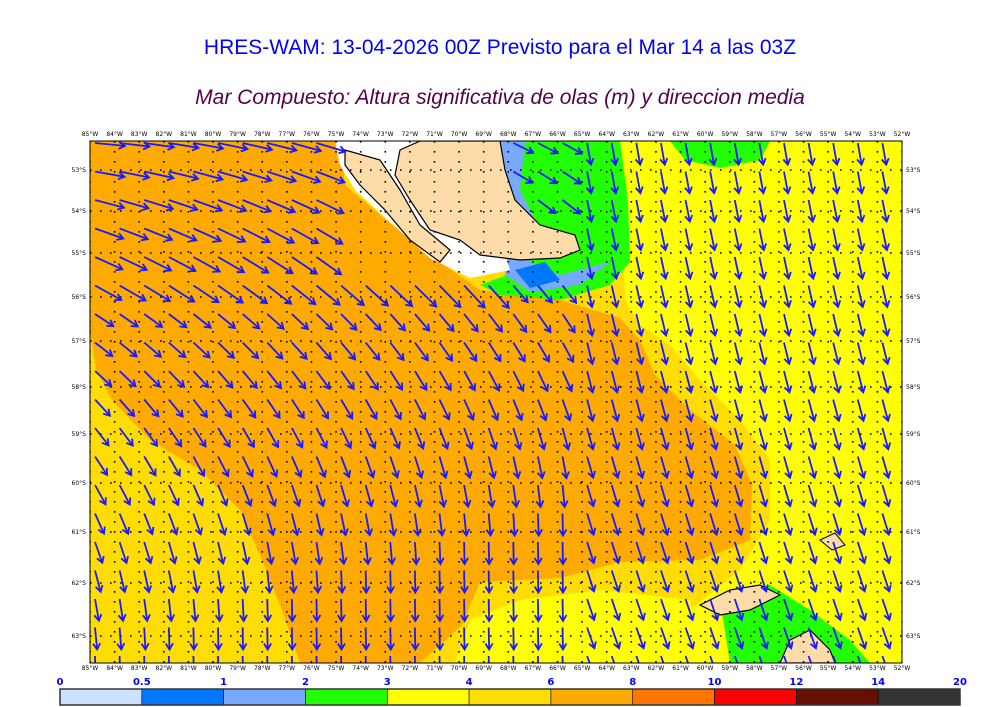 This screenshot has width=1000, height=707. Describe the element at coordinates (680, 668) in the screenshot. I see `longitude-label-bottom: 61°W` at that location.